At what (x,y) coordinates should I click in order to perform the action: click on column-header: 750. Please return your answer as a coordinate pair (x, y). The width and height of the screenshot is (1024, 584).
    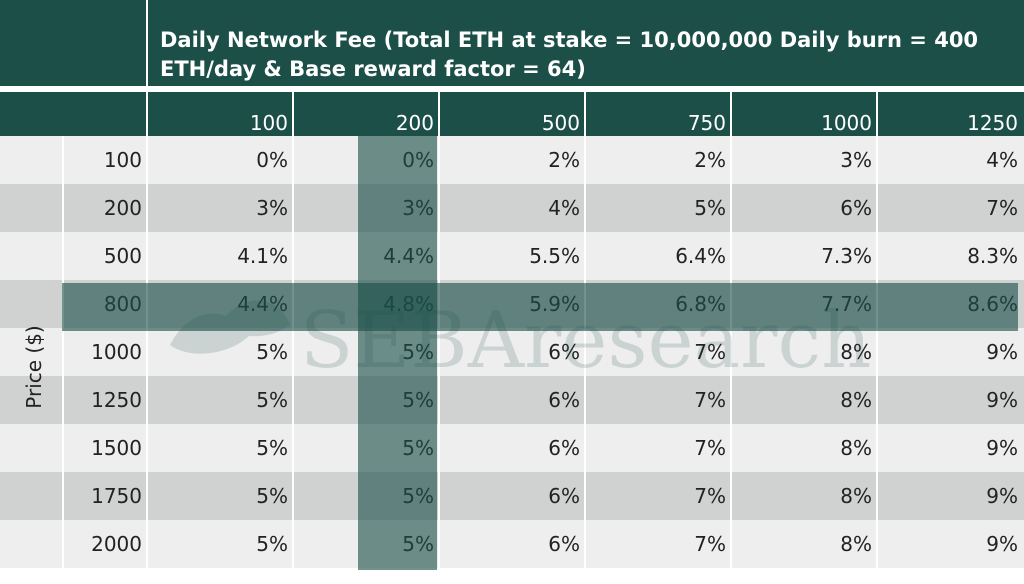
    Looking at the image, I should click on (706, 123).